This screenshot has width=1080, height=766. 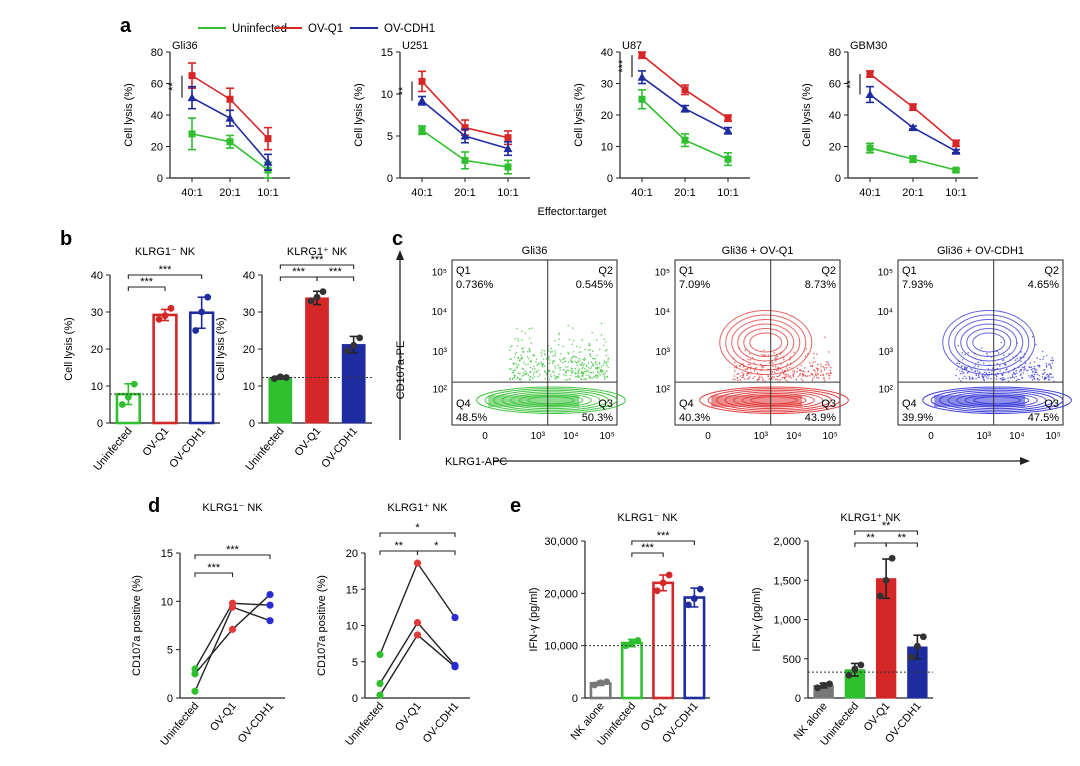 I want to click on b2-sig-label: ***, so click(x=299, y=272).